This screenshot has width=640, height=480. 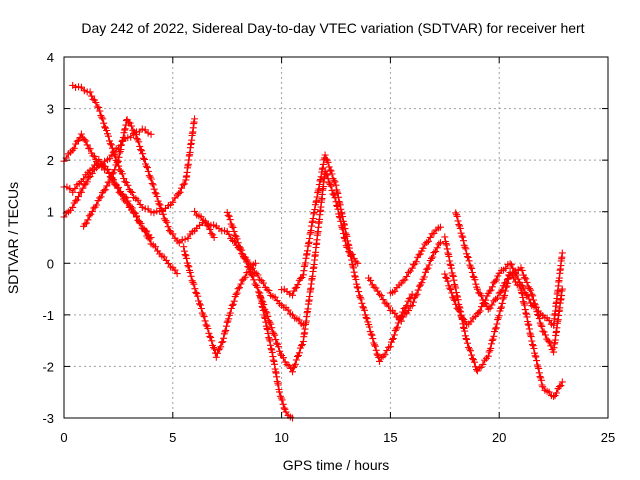 I want to click on x-tick-label: 10, so click(x=281, y=437).